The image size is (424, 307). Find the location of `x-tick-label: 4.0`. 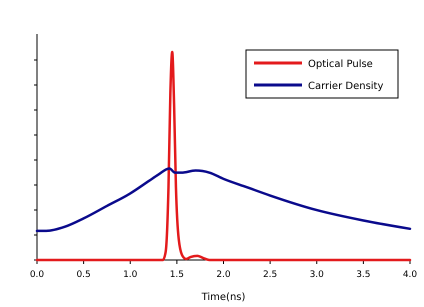

x-tick-label: 4.0 is located at coordinates (410, 275).